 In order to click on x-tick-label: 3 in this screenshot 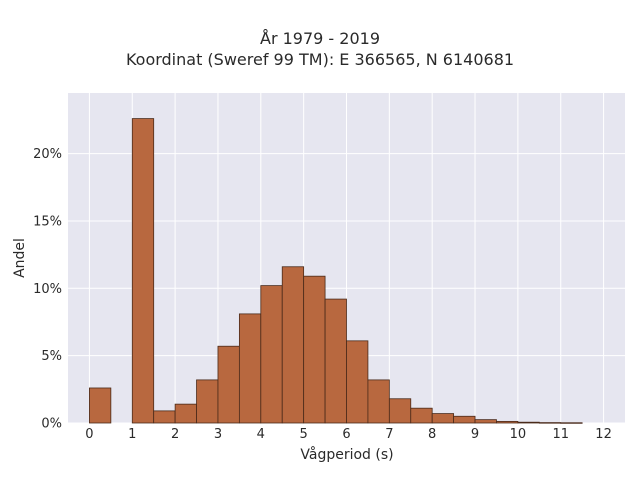, I will do `click(218, 434)`.